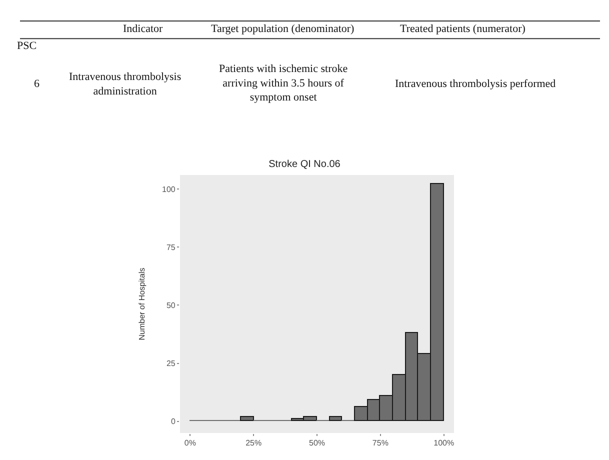 Image resolution: width=609 pixels, height=460 pixels. I want to click on y-tick-label: 100, so click(169, 189).